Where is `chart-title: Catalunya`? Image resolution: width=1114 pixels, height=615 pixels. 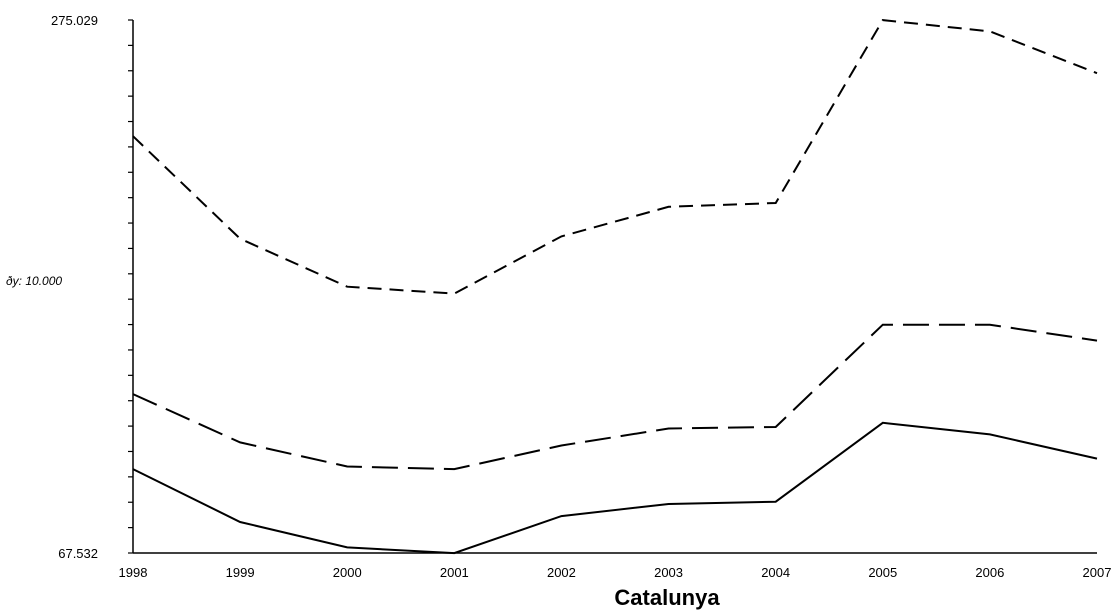
chart-title: Catalunya is located at coordinates (667, 597).